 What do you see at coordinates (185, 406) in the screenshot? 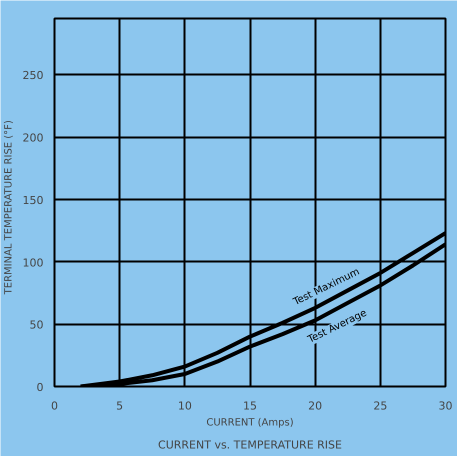
I see `x-tick-label: 10` at bounding box center [185, 406].